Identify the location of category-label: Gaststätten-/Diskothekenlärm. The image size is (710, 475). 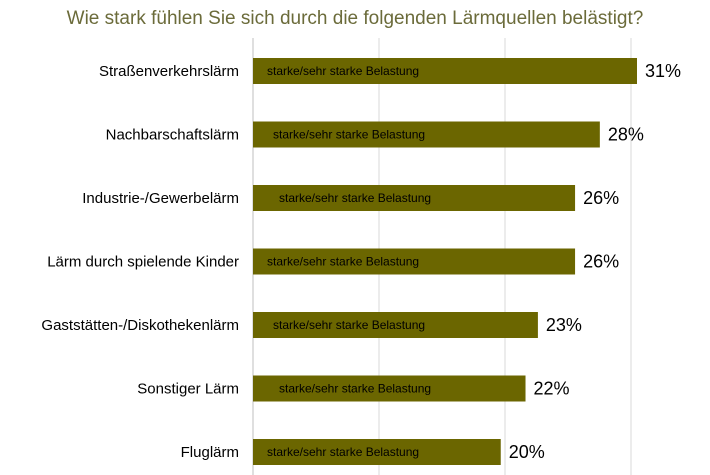
(140, 325).